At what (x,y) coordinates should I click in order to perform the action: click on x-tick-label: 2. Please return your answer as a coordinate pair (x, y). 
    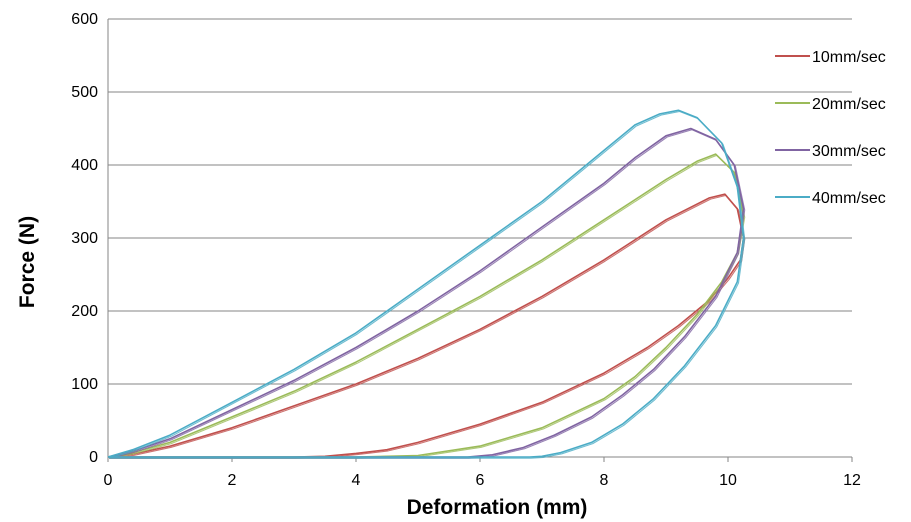
    Looking at the image, I should click on (232, 480).